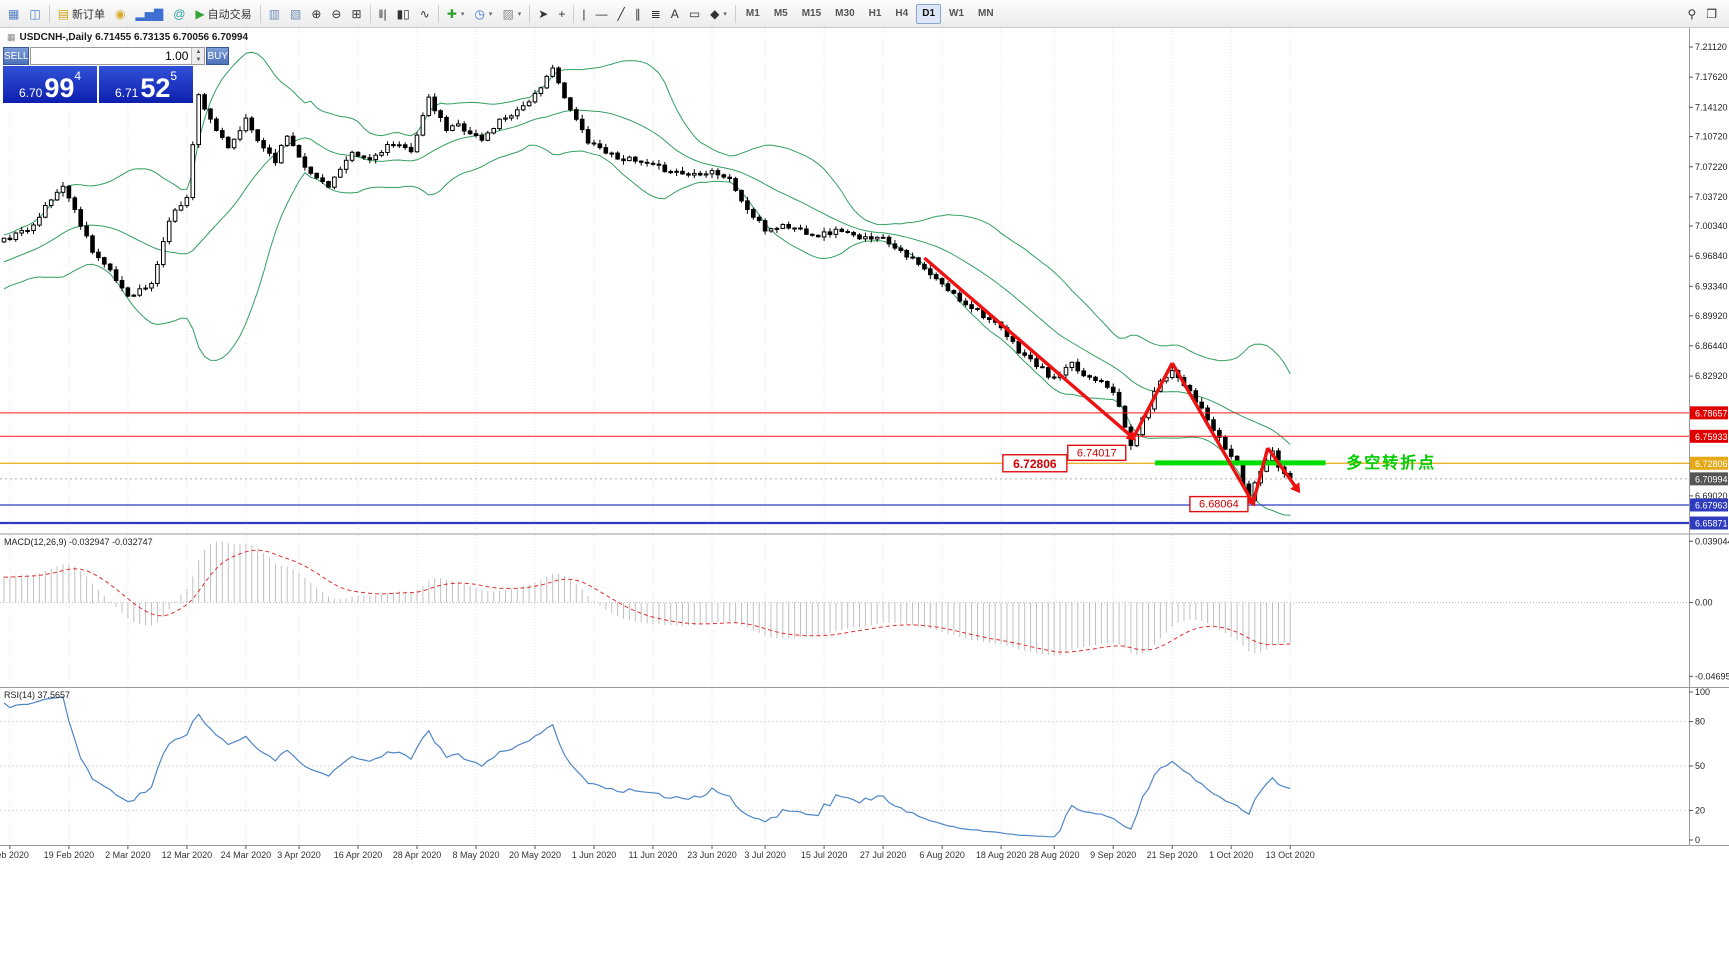 Image resolution: width=1729 pixels, height=953 pixels. What do you see at coordinates (715, 13) in the screenshot?
I see `arrows-tool-icon: ◆` at bounding box center [715, 13].